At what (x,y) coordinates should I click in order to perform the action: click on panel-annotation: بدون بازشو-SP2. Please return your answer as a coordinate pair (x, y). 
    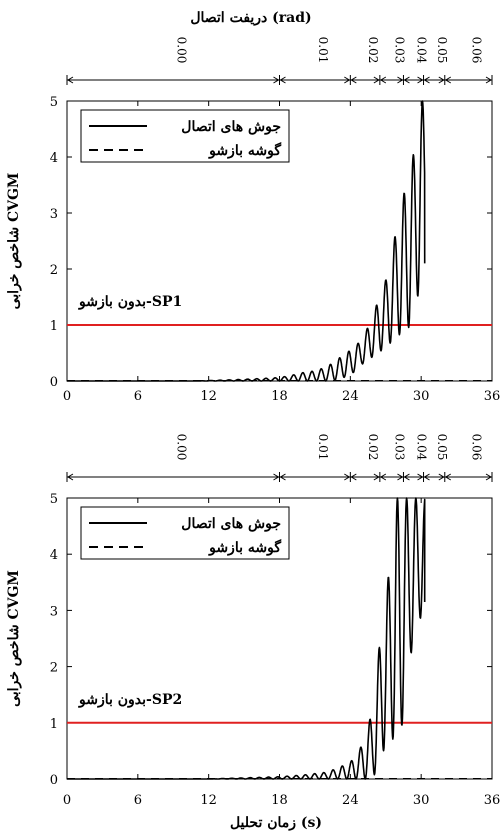
    Looking at the image, I should click on (130, 700).